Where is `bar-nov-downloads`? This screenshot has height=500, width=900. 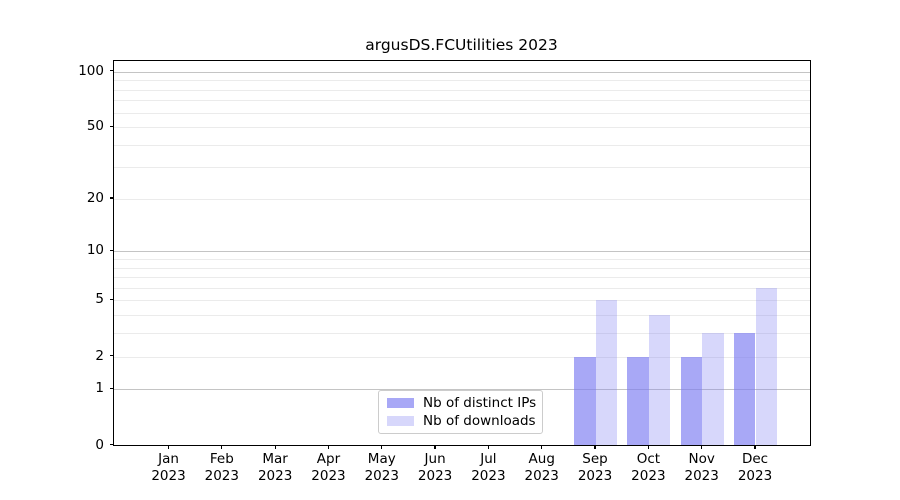 bar-nov-downloads is located at coordinates (713, 389).